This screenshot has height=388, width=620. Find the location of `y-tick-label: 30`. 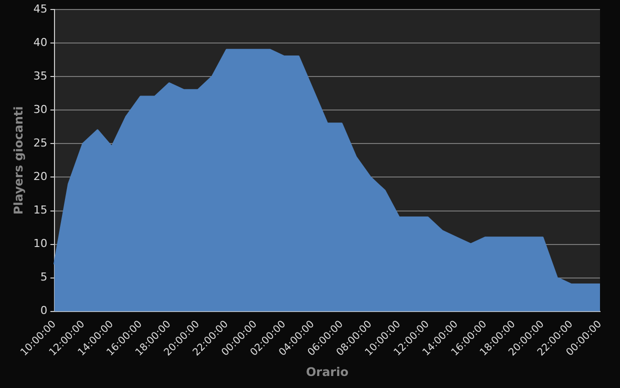

y-tick-label: 30 is located at coordinates (40, 109).